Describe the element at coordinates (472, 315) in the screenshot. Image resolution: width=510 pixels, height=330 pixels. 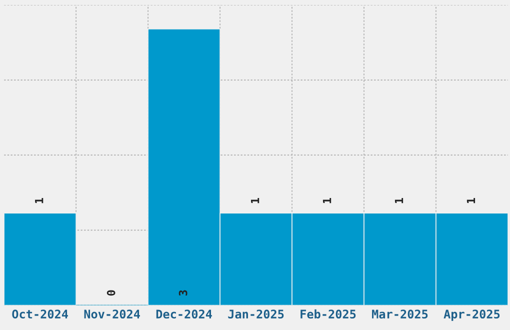
I see `x-tick-label: Apr-2025` at that location.